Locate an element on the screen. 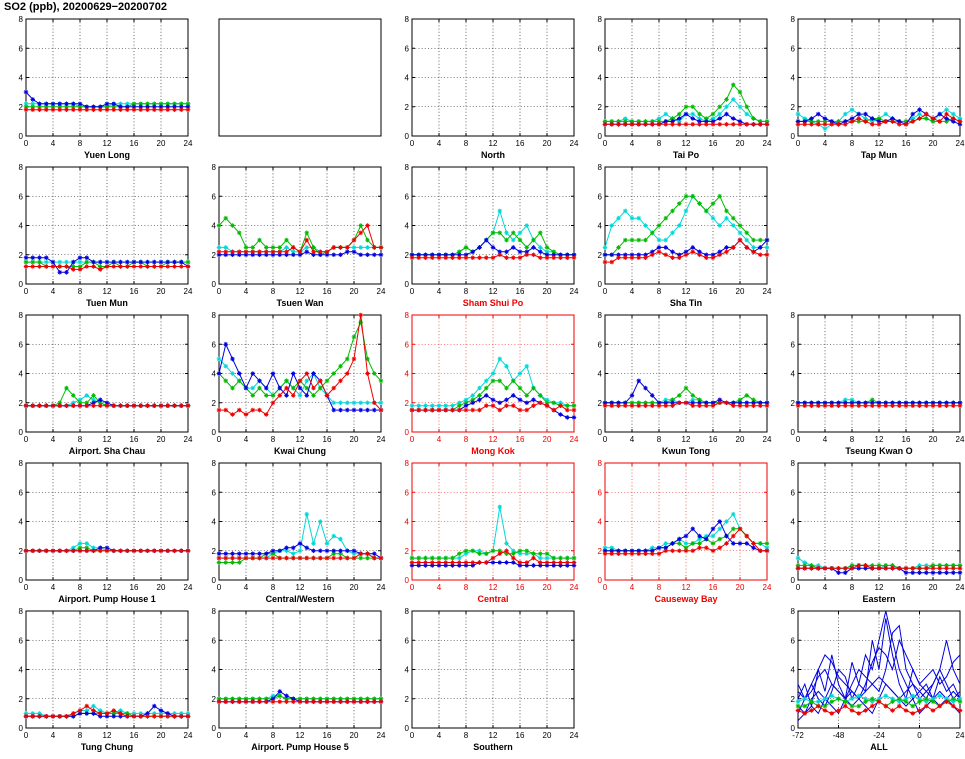 This screenshot has width=965, height=759. subplot-yuen-long: 0 4 8 12 16 20 24 0 2 4 6 8 Yuen Long is located at coordinates (96, 88).